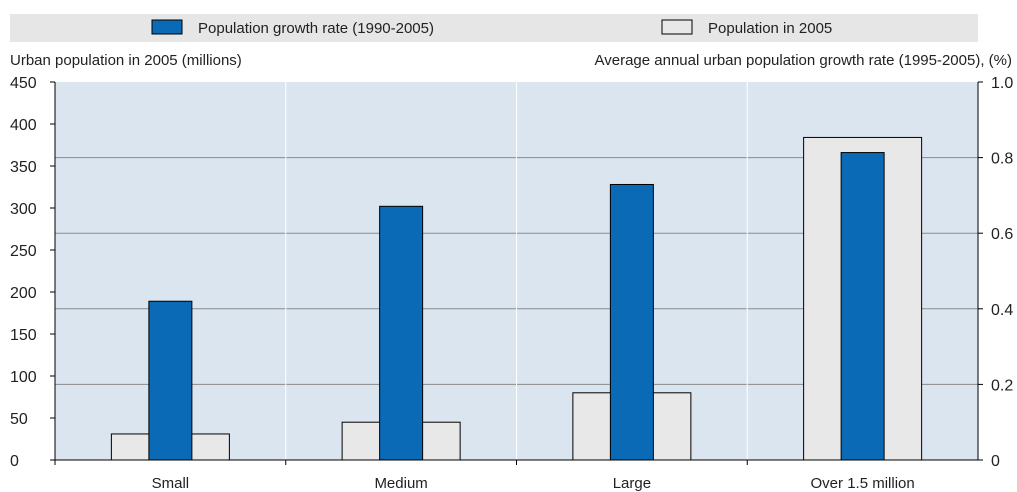 The width and height of the screenshot is (1017, 492). Describe the element at coordinates (677, 27) in the screenshot. I see `legend-swatch-population` at that location.